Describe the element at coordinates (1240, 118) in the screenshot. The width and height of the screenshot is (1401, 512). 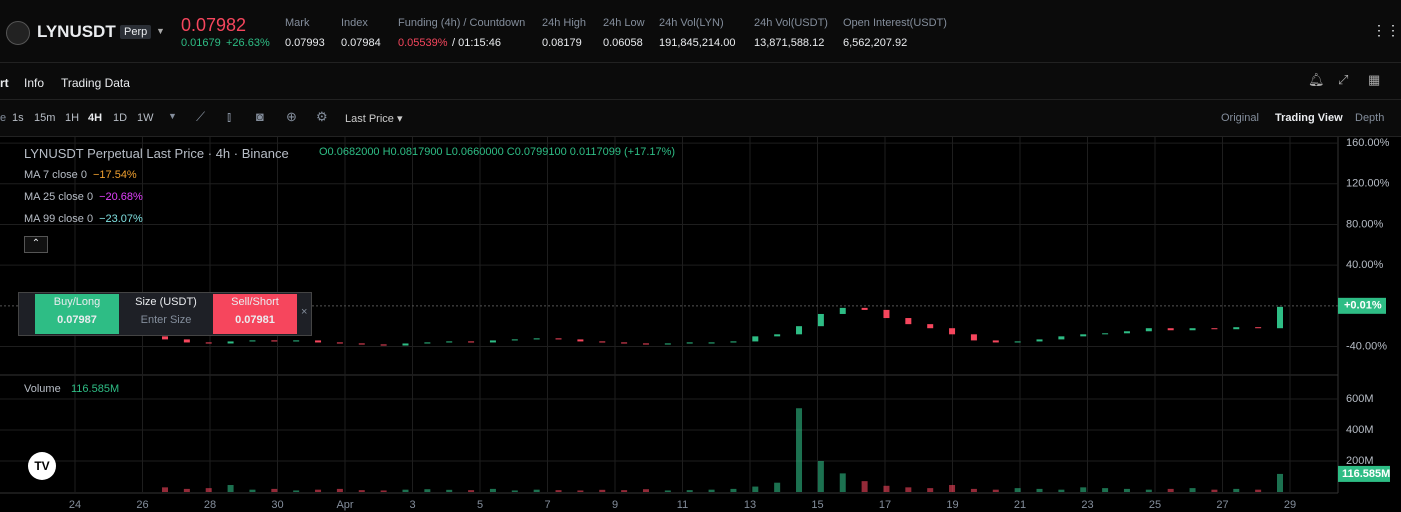
I see `view-tab: Original` at that location.